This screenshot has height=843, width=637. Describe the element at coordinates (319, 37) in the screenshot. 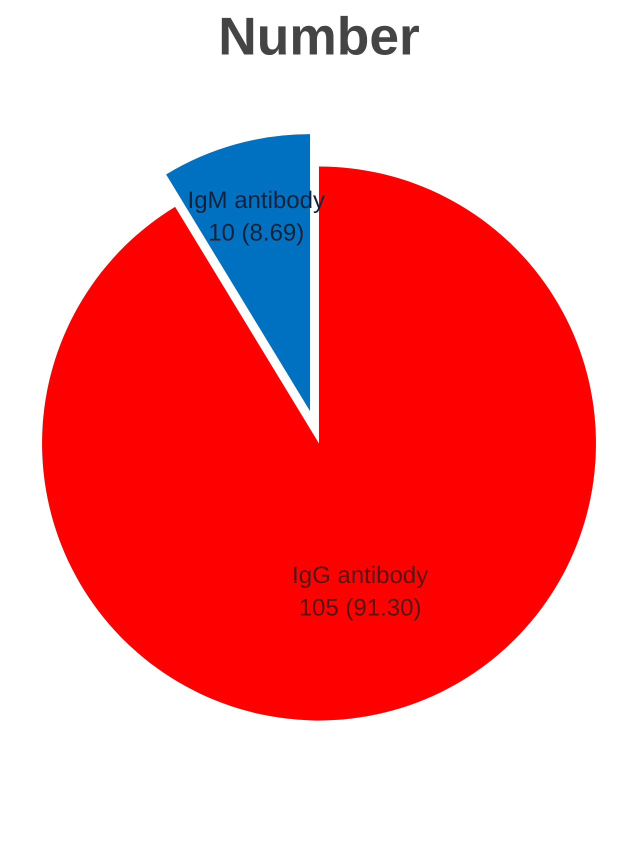

I see `chart-title: Number` at that location.